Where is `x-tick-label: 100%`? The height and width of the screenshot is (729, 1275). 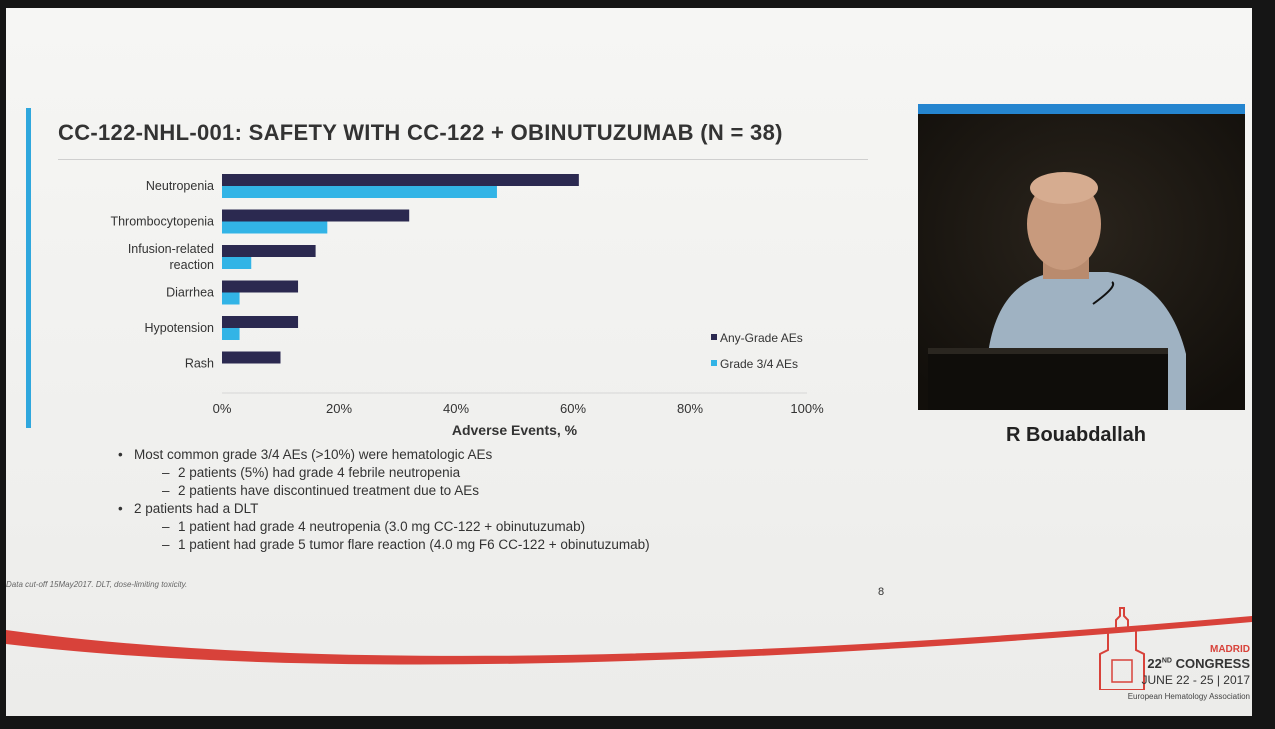
x-tick-label: 100% is located at coordinates (807, 408).